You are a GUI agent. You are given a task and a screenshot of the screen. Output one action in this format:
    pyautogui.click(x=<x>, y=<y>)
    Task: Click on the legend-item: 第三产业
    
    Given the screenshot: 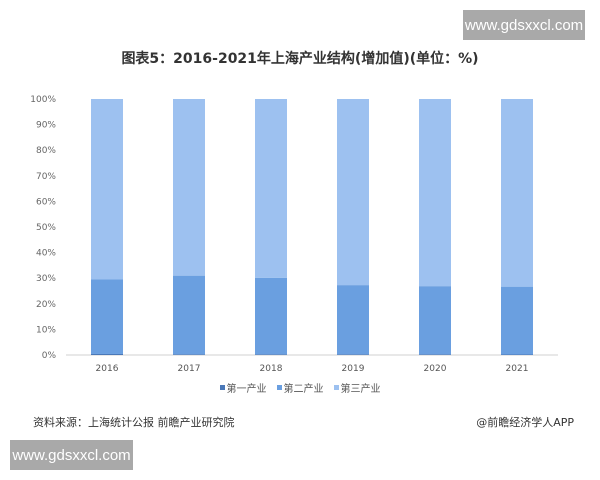 What is the action you would take?
    pyautogui.click(x=357, y=387)
    